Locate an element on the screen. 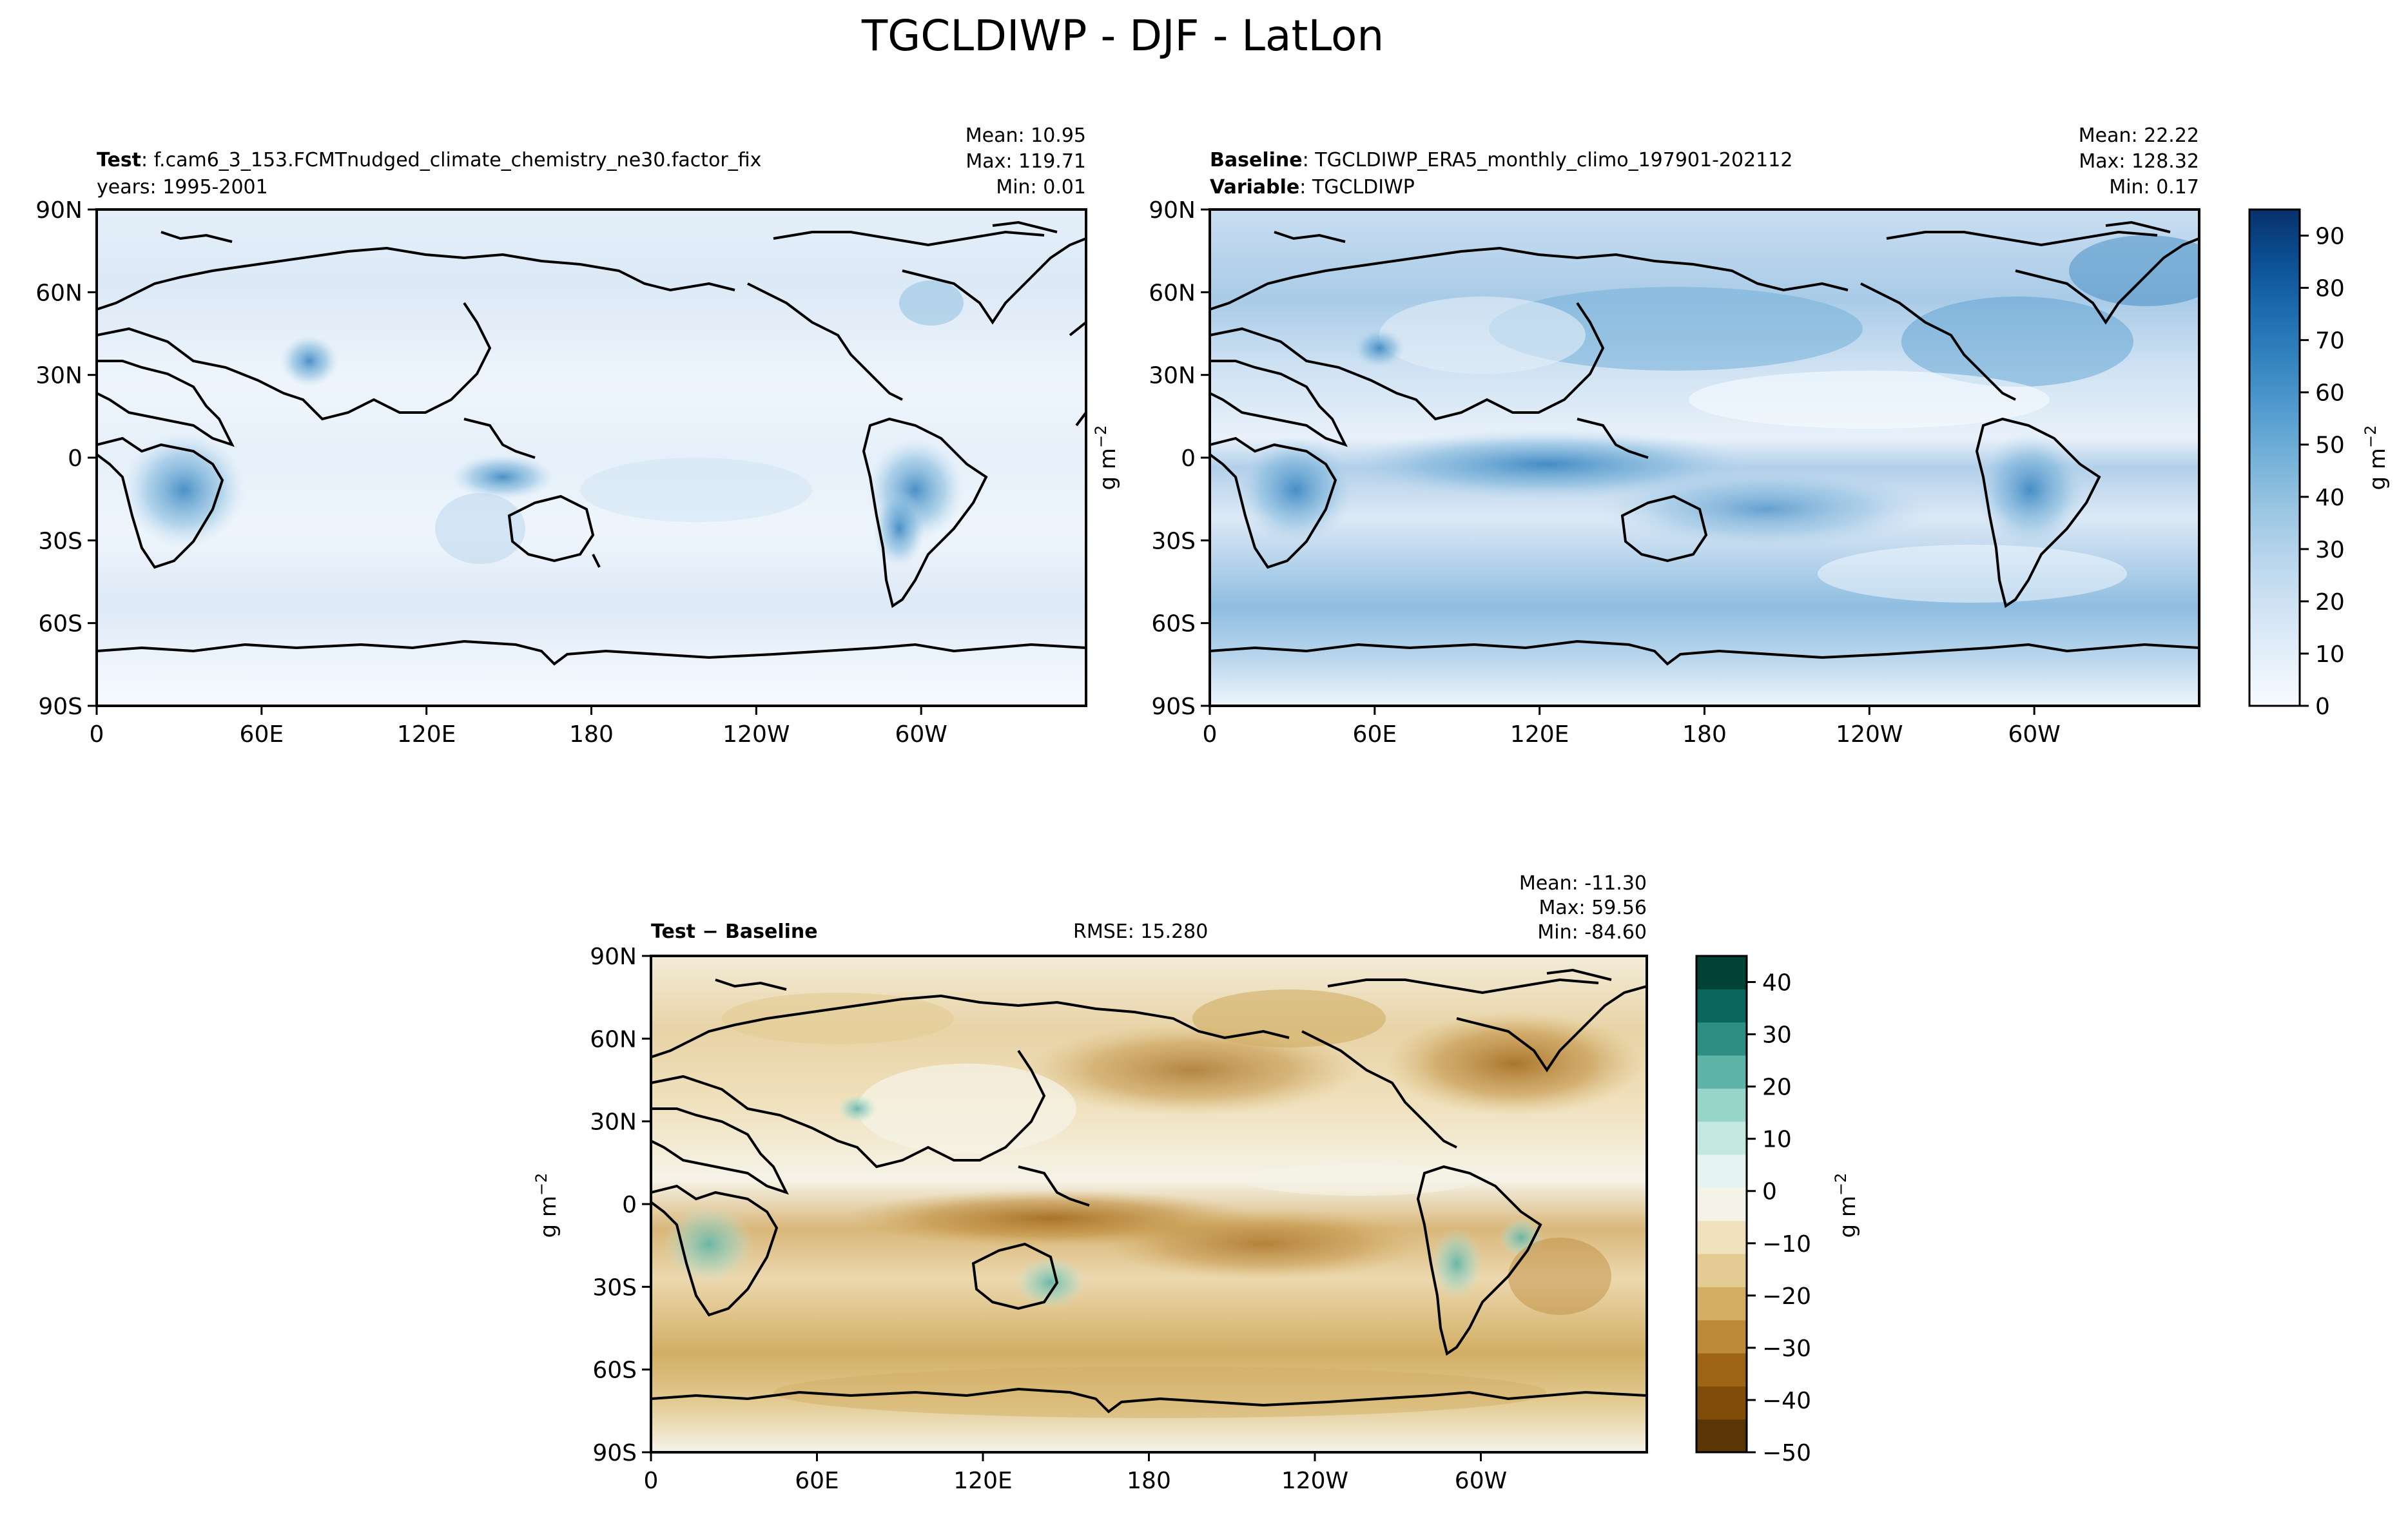 This screenshot has width=2408, height=1518. test-ytick-label: 60S is located at coordinates (60, 624).